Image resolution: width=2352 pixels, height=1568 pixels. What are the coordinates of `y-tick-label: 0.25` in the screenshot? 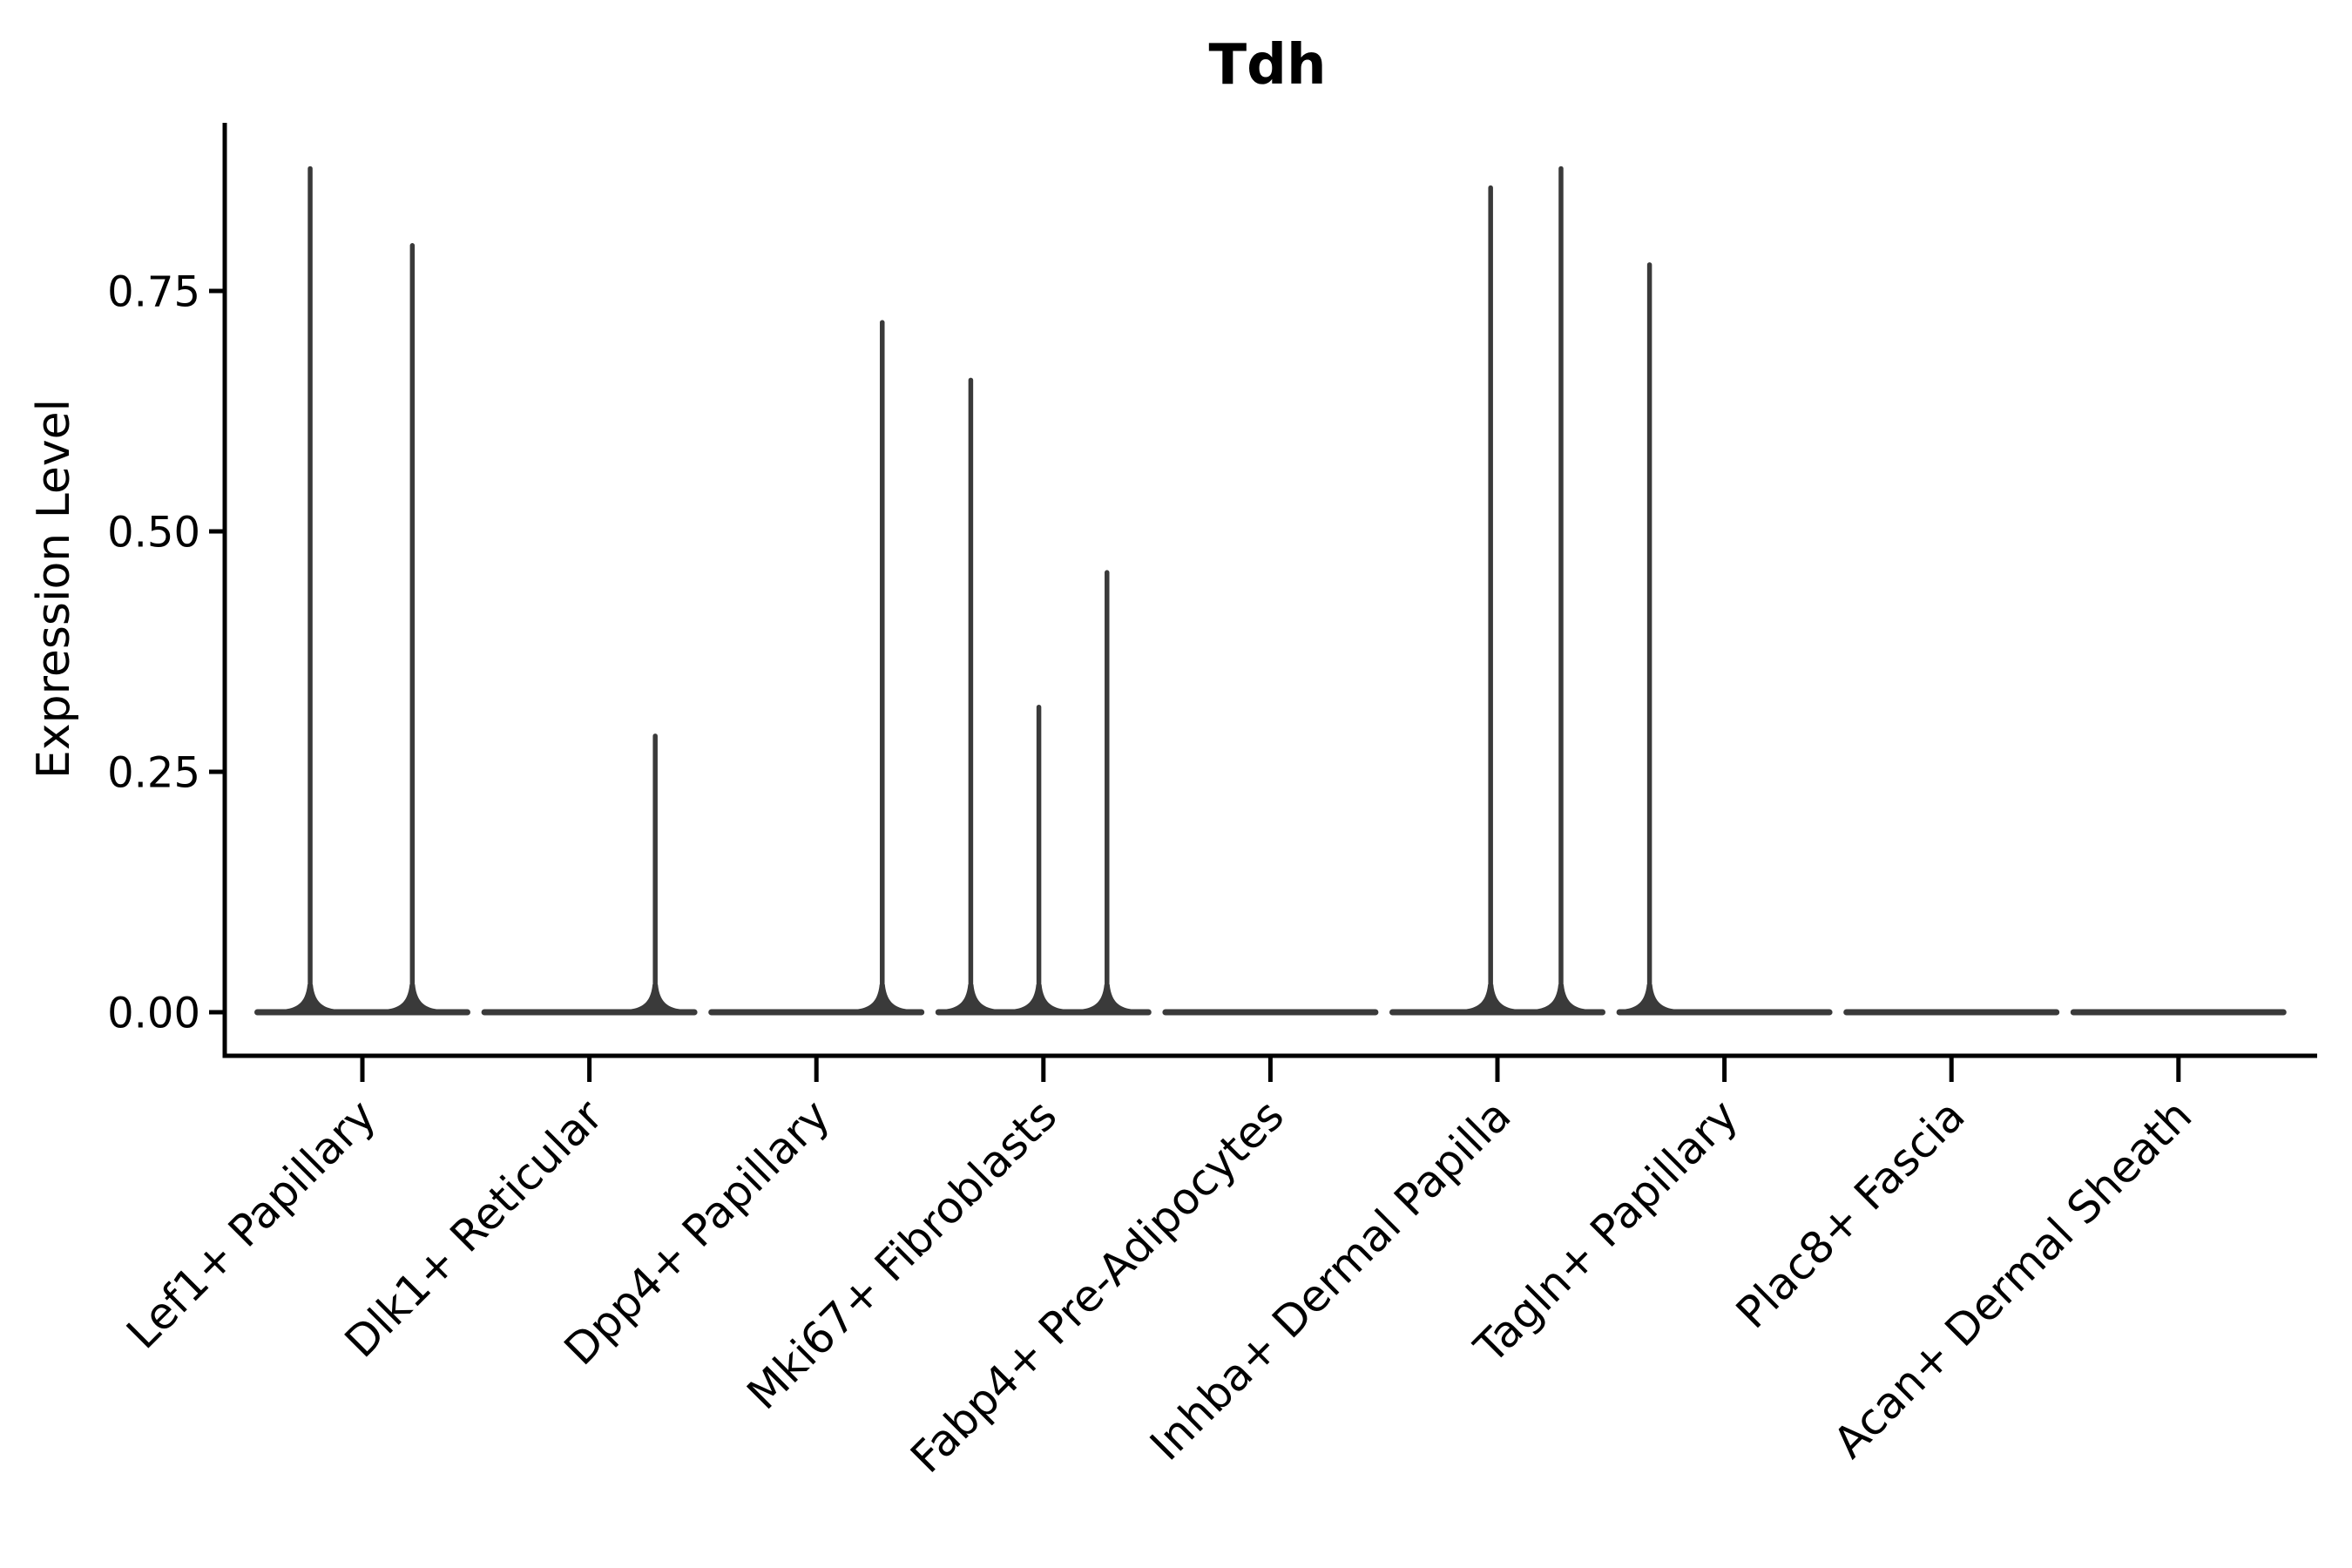 It's located at (153, 772).